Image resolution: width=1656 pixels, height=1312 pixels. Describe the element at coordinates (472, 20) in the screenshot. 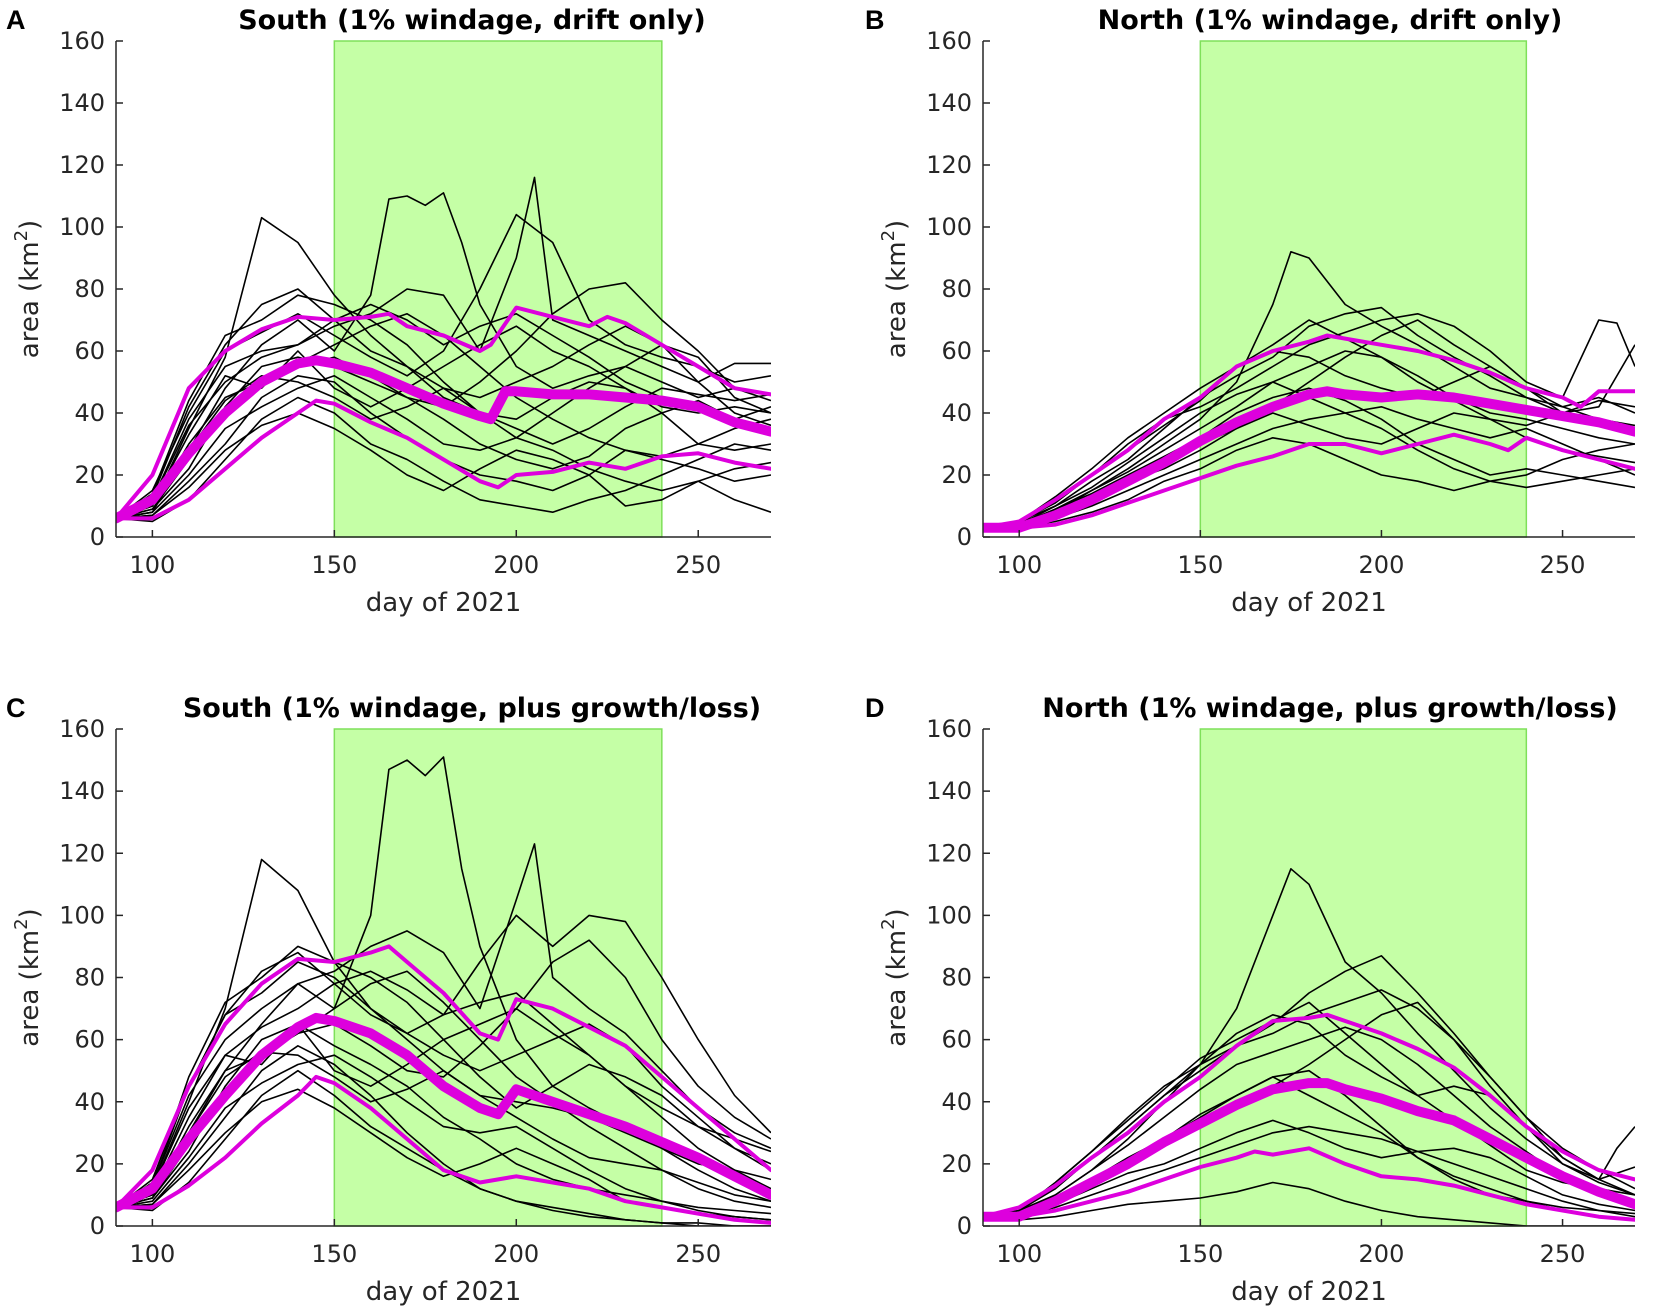

I see `chart-title: South (1% windage, drift only)` at that location.